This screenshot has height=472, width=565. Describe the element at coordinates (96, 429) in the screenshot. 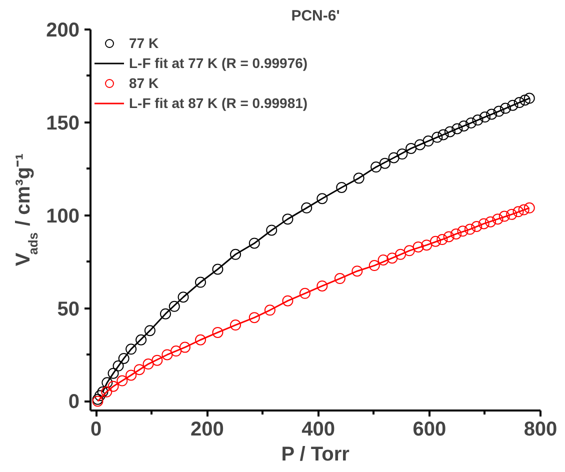

I see `x-tick-label: 0` at that location.